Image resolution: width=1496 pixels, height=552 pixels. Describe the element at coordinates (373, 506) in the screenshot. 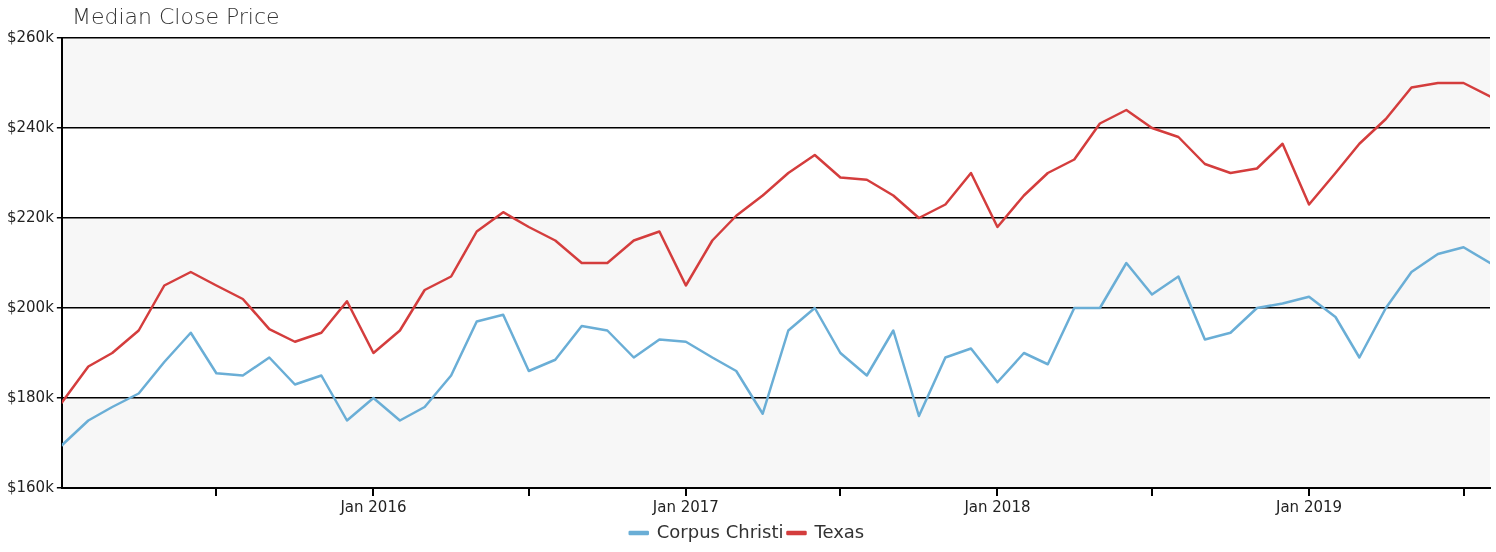

I see `x-tick-label: Jan 2016` at that location.